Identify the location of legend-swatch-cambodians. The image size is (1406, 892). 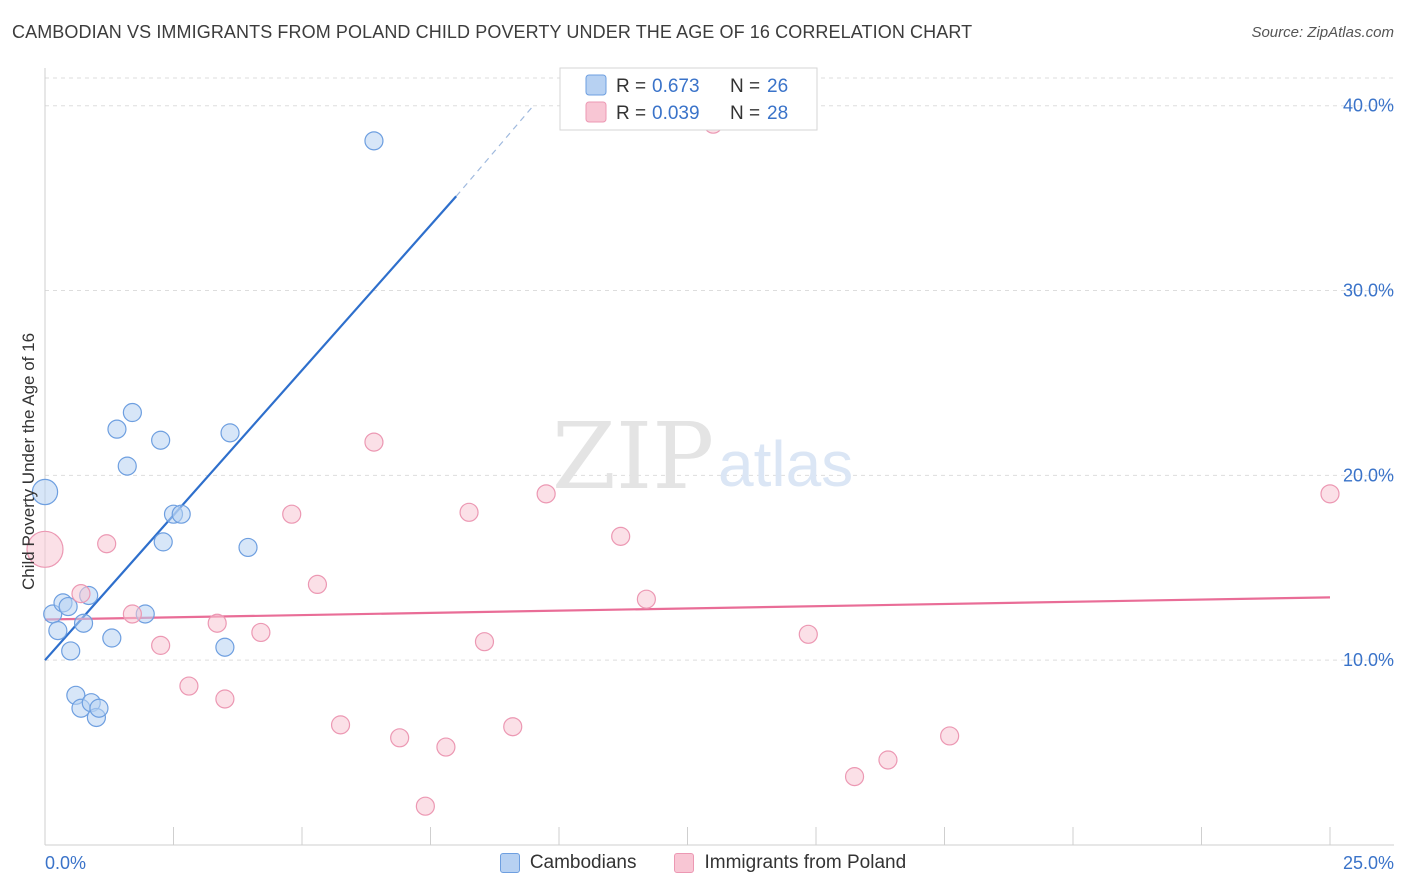
(596, 85).